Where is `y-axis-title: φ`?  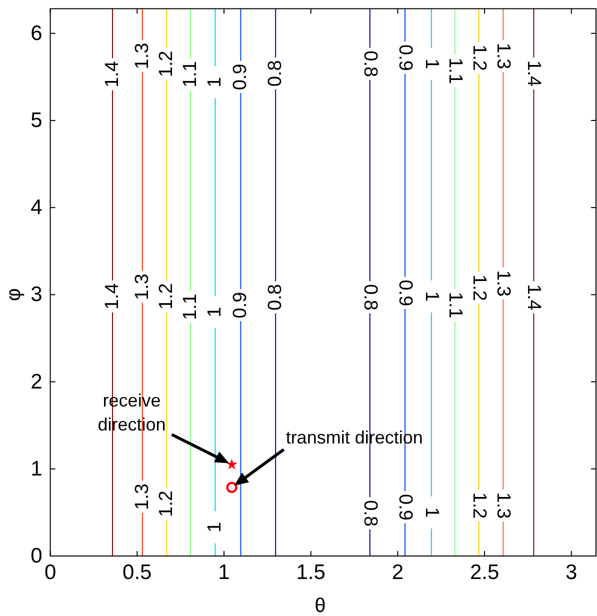
y-axis-title: φ is located at coordinates (14, 295).